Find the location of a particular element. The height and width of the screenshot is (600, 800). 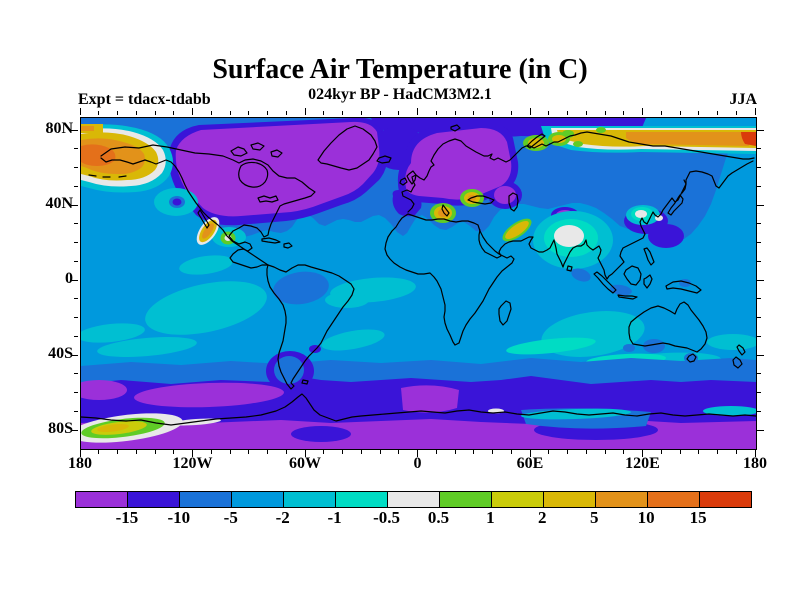

y-axis-label: 80N is located at coordinates (59, 129).